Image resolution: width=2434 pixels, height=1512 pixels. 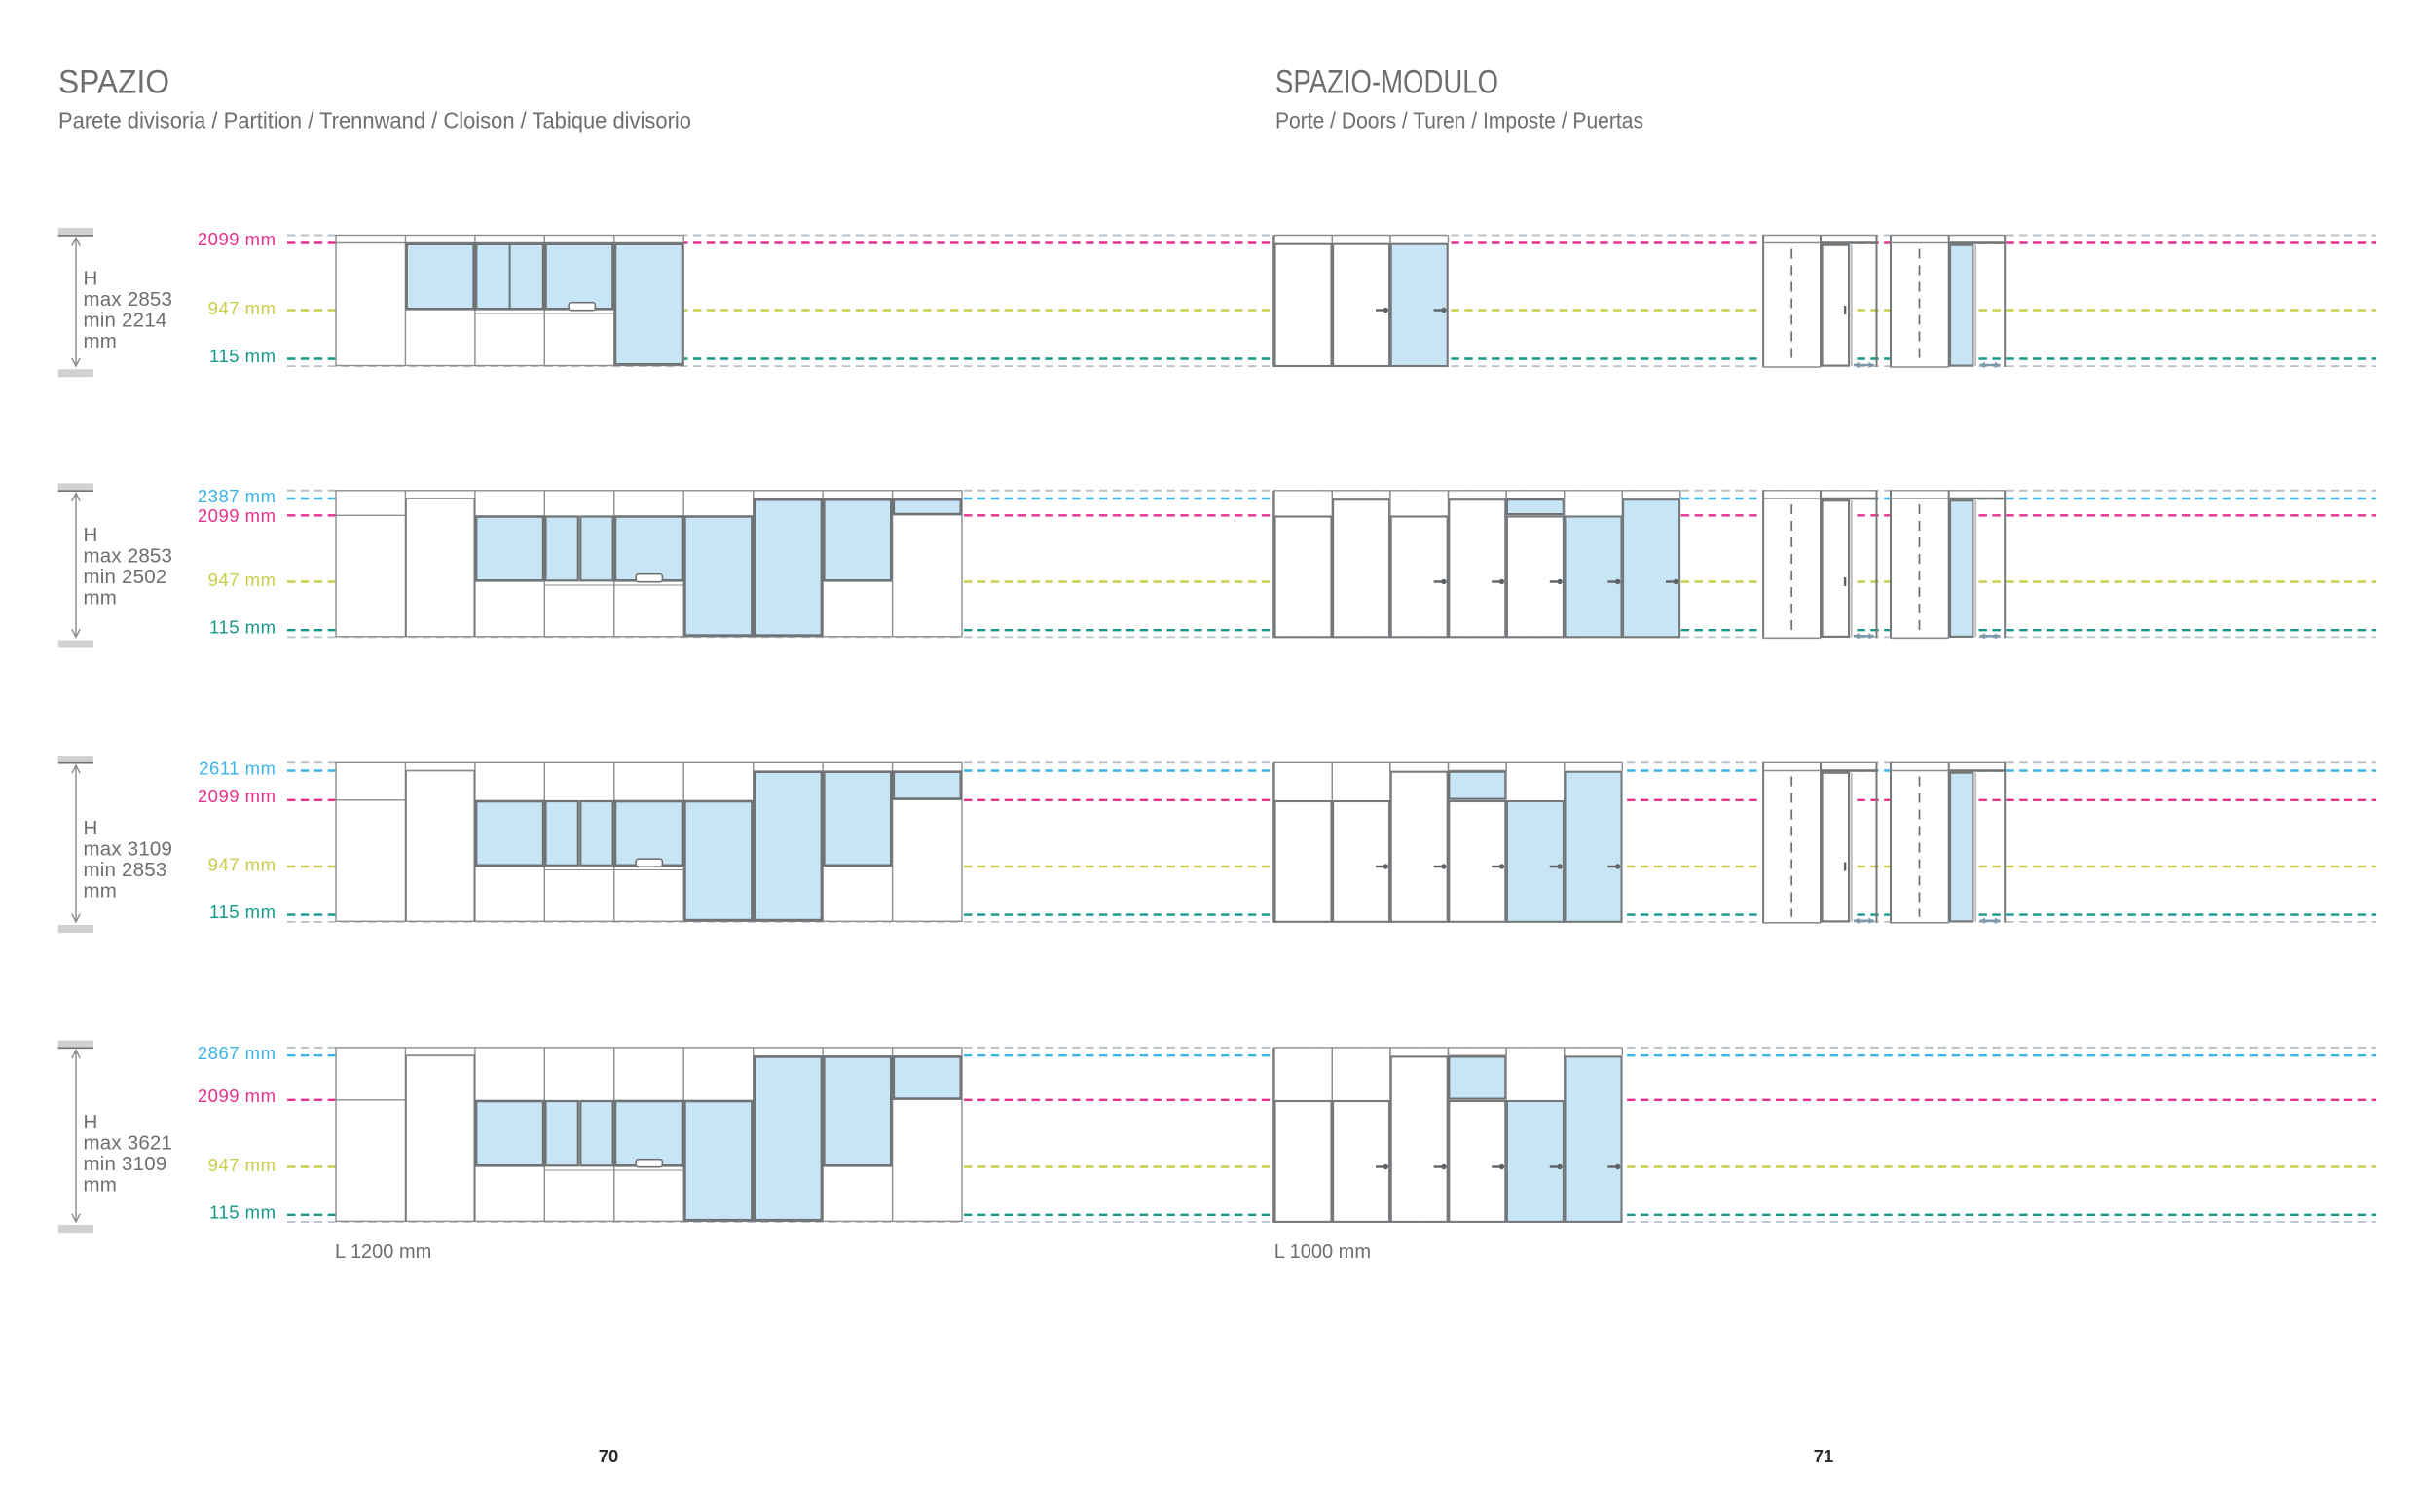 I want to click on svg-text: 2387 mm, so click(x=237, y=496).